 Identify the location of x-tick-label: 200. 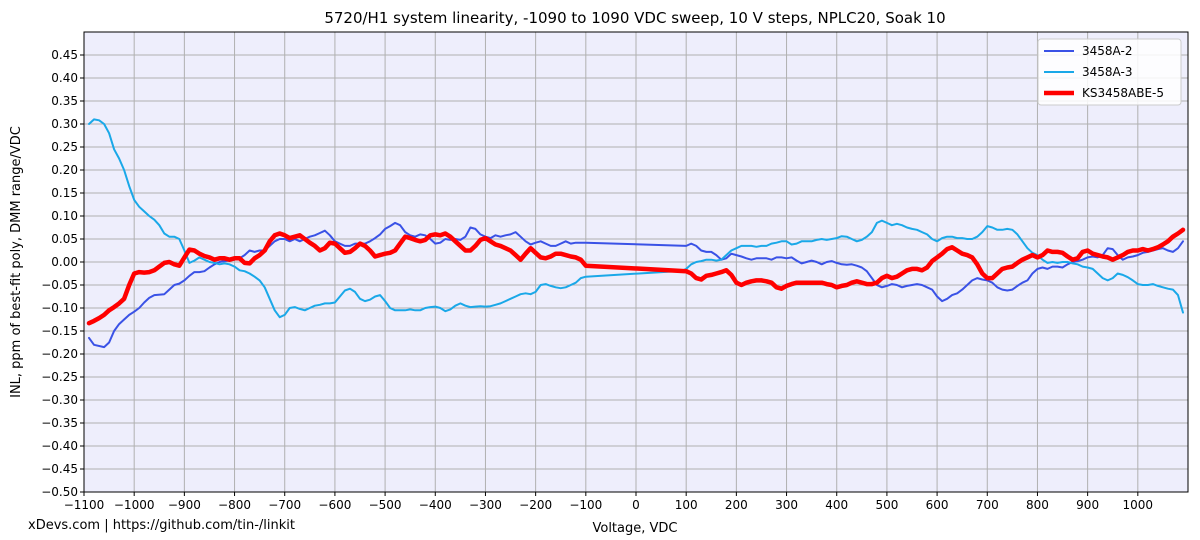
(736, 505).